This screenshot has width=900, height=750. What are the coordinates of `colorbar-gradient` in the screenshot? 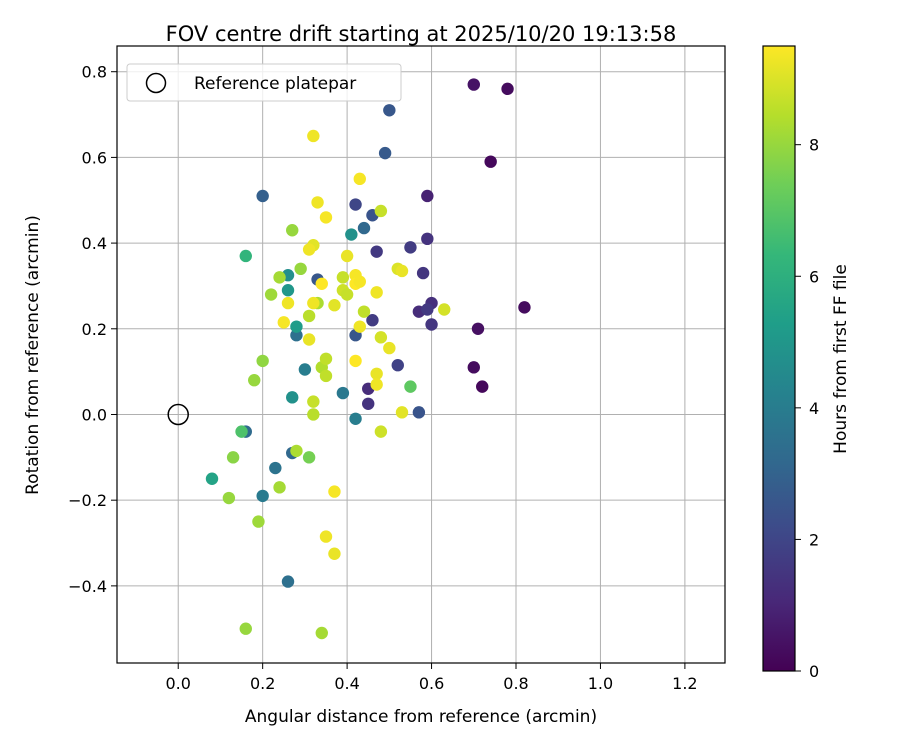 It's located at (779, 358).